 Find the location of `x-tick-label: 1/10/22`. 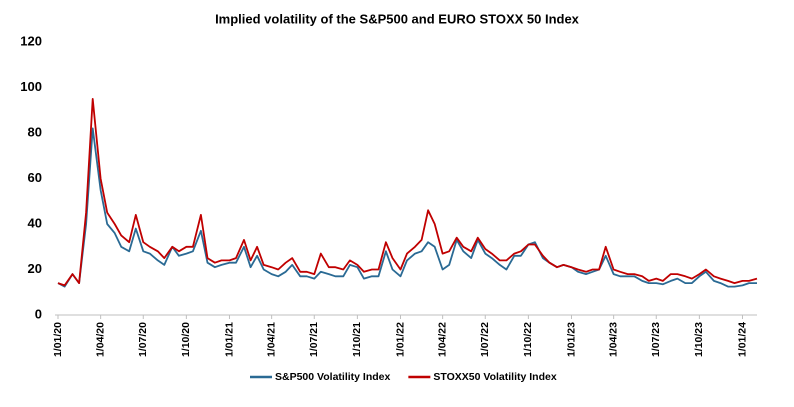

x-tick-label: 1/10/22 is located at coordinates (528, 339).